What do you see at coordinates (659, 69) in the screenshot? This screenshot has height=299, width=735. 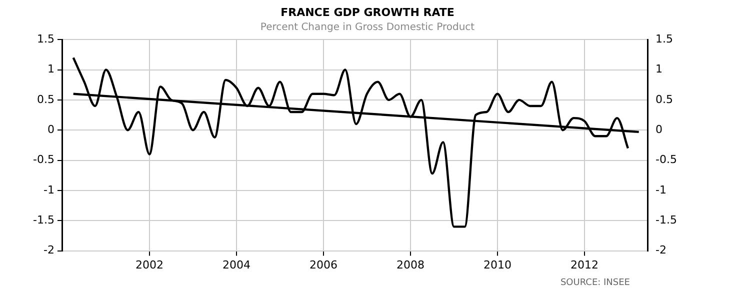 I see `y2-tick-label: 1` at bounding box center [659, 69].